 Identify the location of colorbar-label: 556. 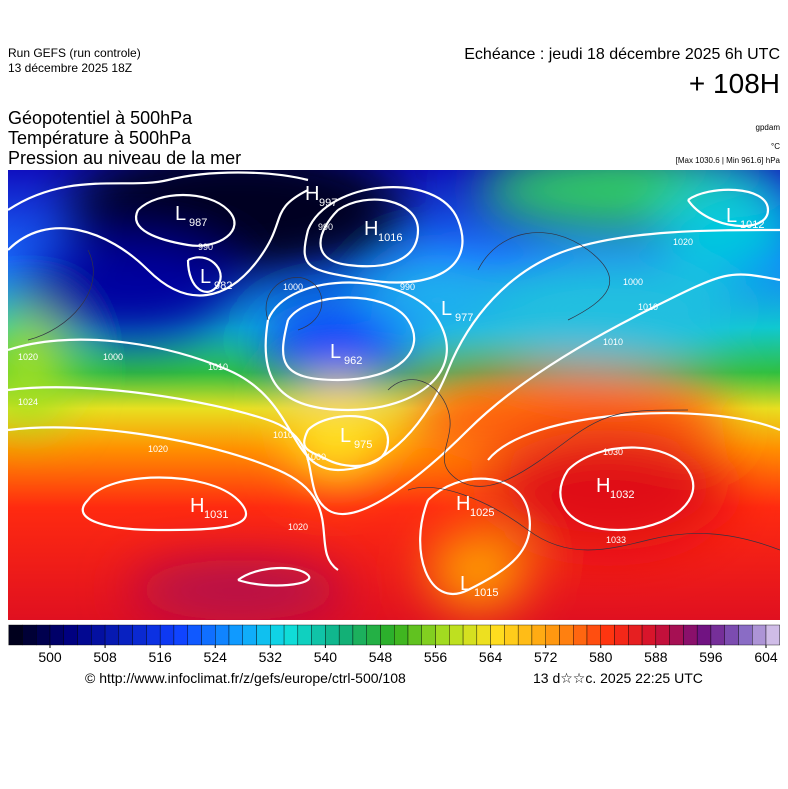
(436, 657).